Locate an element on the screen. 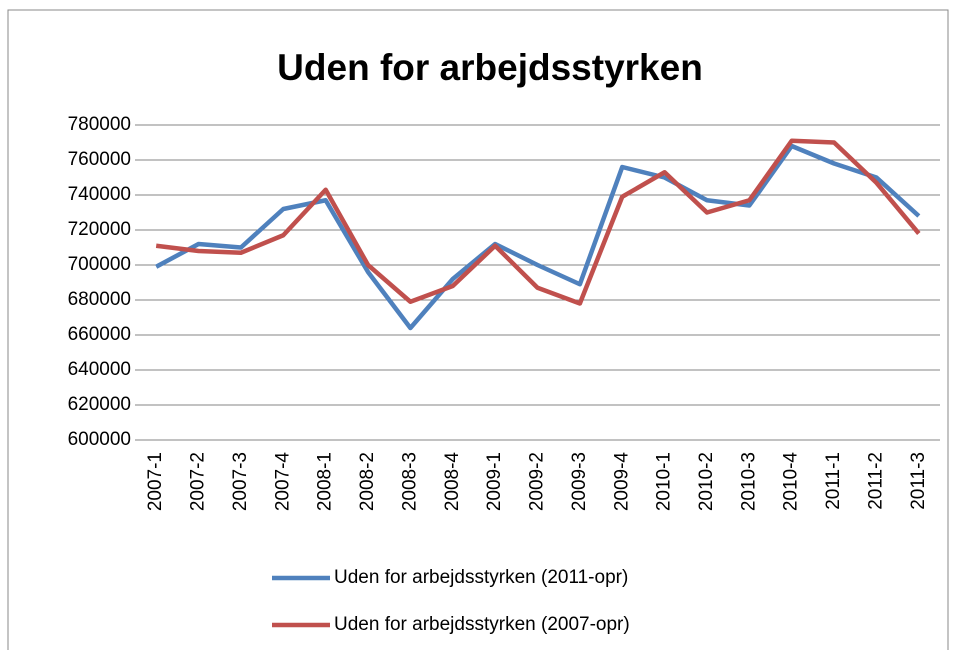 Image resolution: width=958 pixels, height=650 pixels. x-tick-label: 2007-2 is located at coordinates (198, 481).